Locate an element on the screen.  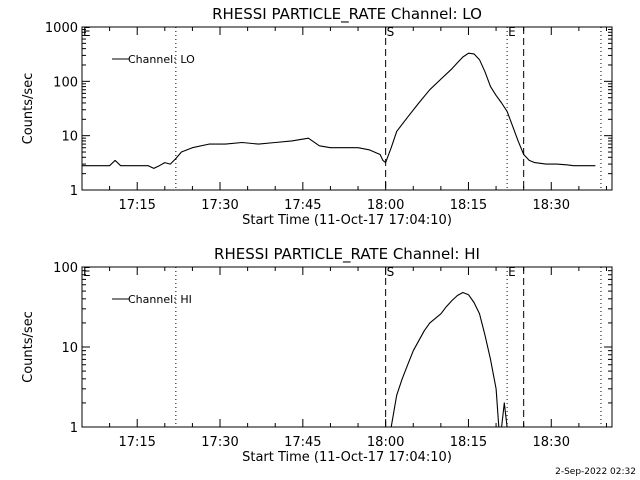
y-tick-label: 1000 is located at coordinates (61, 28).